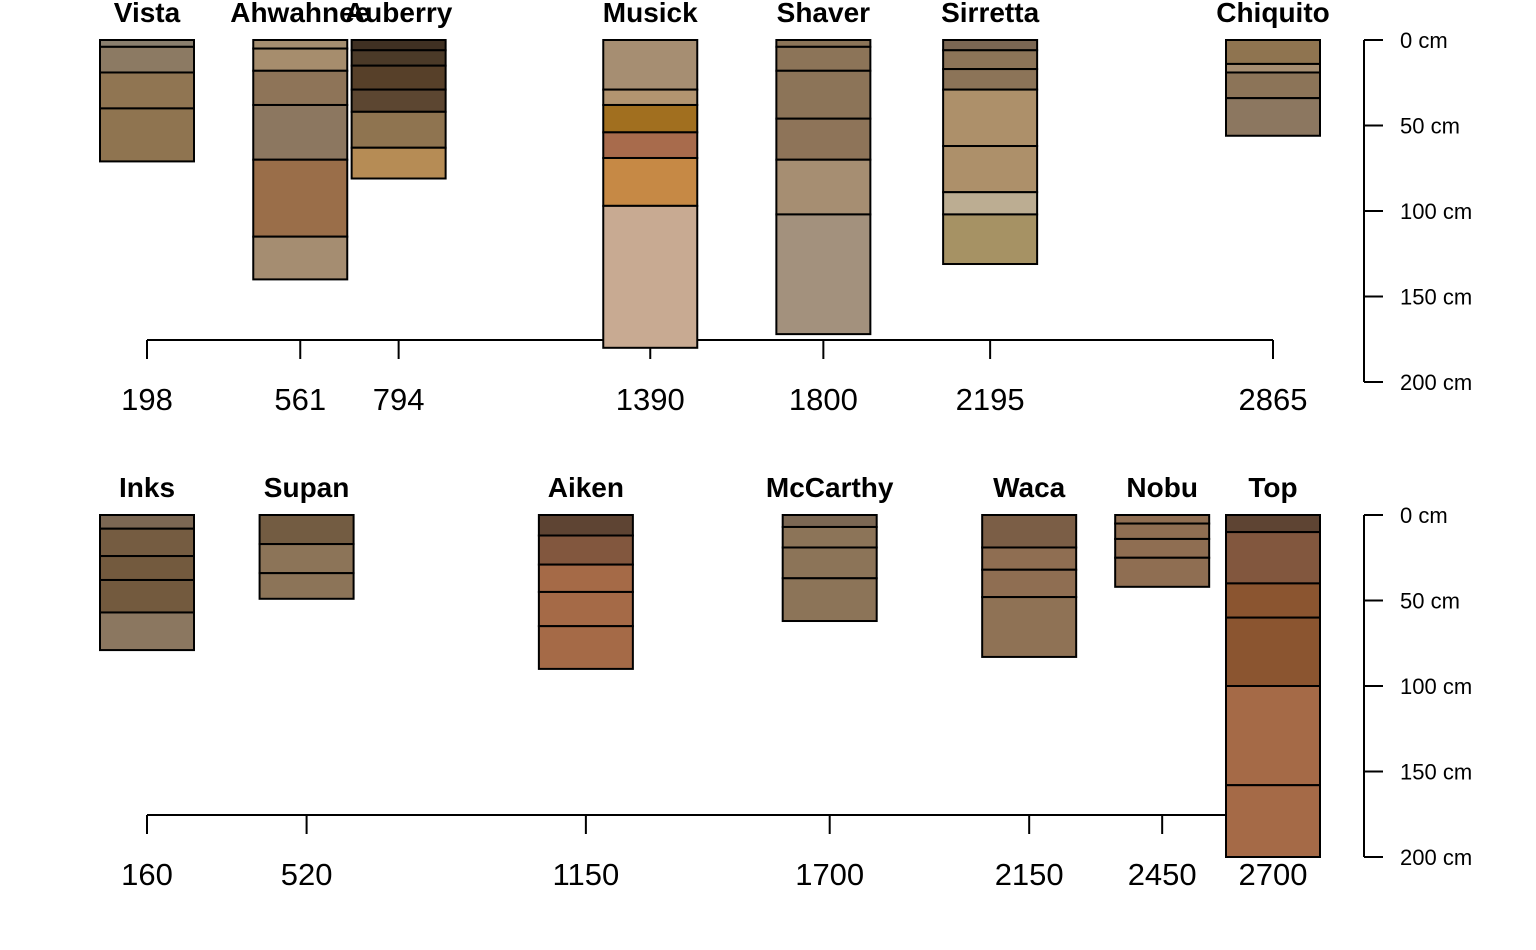 This screenshot has width=1536, height=950. What do you see at coordinates (1430, 601) in the screenshot?
I see `depth-tick-label: 50 cm` at bounding box center [1430, 601].